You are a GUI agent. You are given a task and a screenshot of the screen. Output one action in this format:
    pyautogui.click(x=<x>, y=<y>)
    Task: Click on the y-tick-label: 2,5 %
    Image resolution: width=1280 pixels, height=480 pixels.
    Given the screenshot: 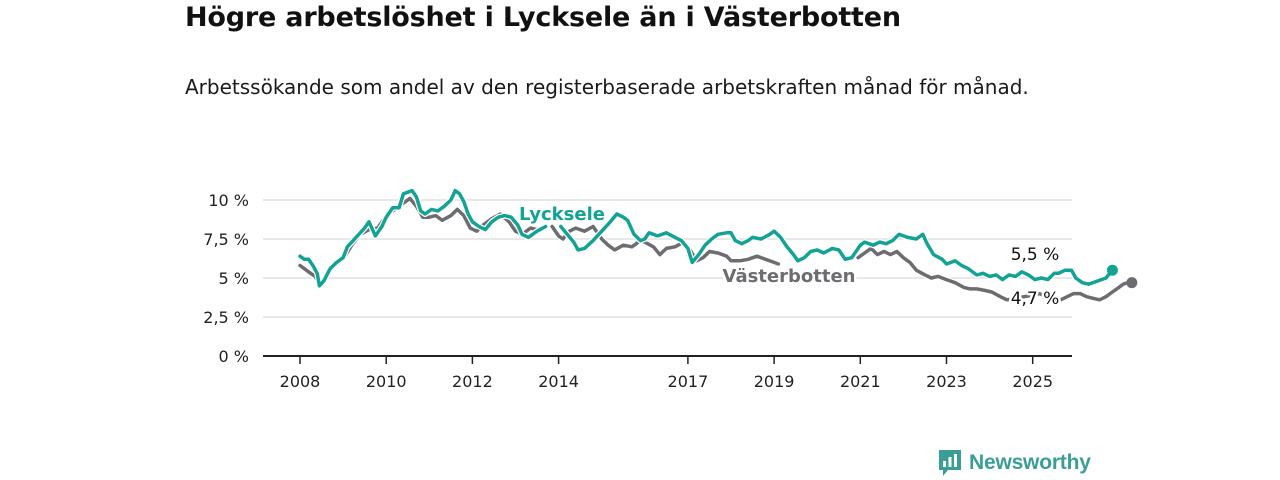 What is the action you would take?
    pyautogui.click(x=226, y=317)
    